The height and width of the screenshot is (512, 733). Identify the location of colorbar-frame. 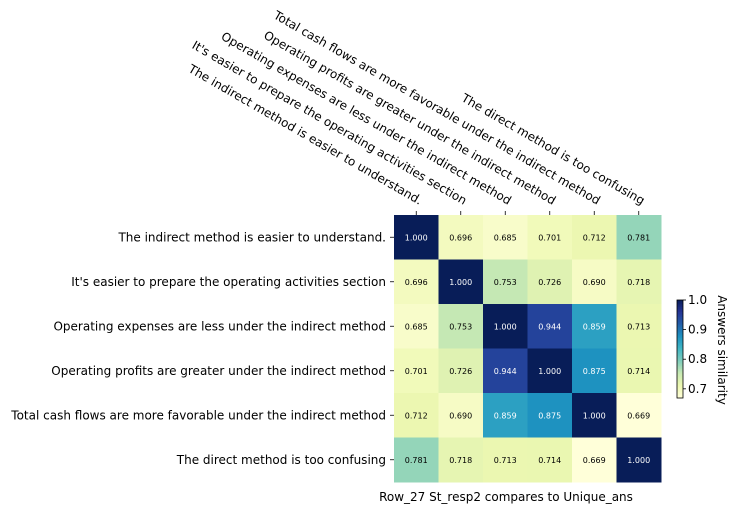
(680, 349).